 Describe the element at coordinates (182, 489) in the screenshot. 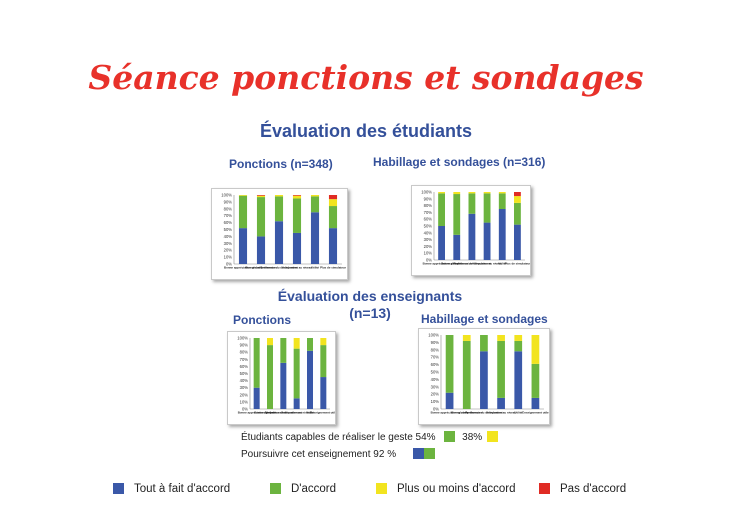

I see `legend-label: Tout à fait d'accord` at that location.